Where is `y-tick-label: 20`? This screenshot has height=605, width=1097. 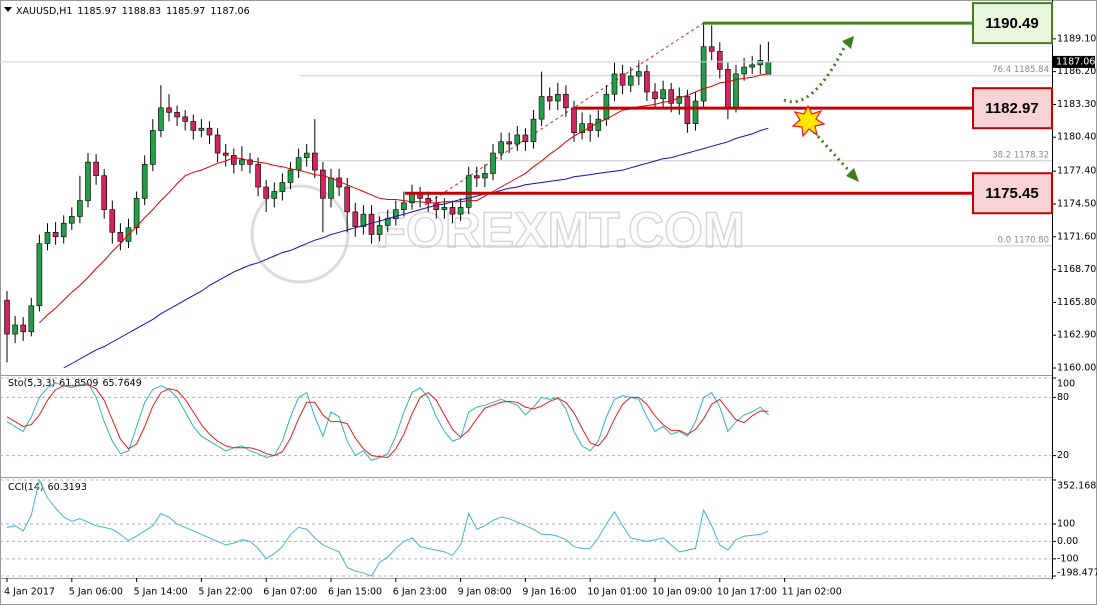
y-tick-label: 20 is located at coordinates (1063, 455).